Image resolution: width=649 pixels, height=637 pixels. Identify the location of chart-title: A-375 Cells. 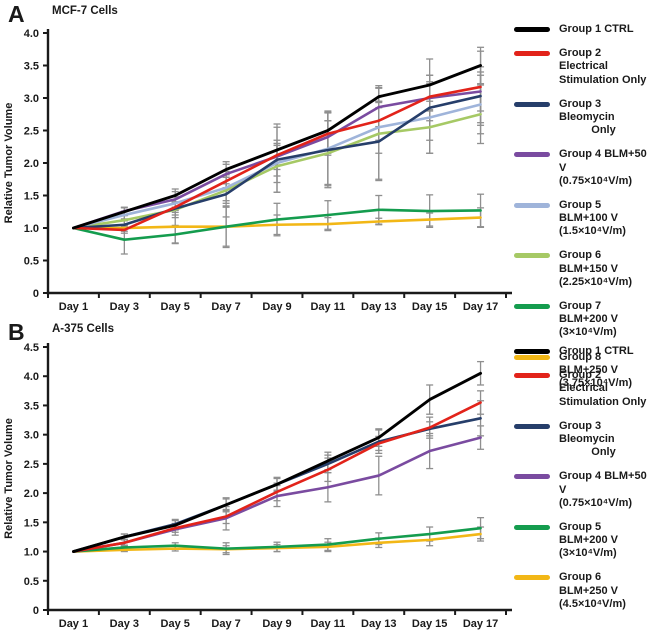
(83, 329).